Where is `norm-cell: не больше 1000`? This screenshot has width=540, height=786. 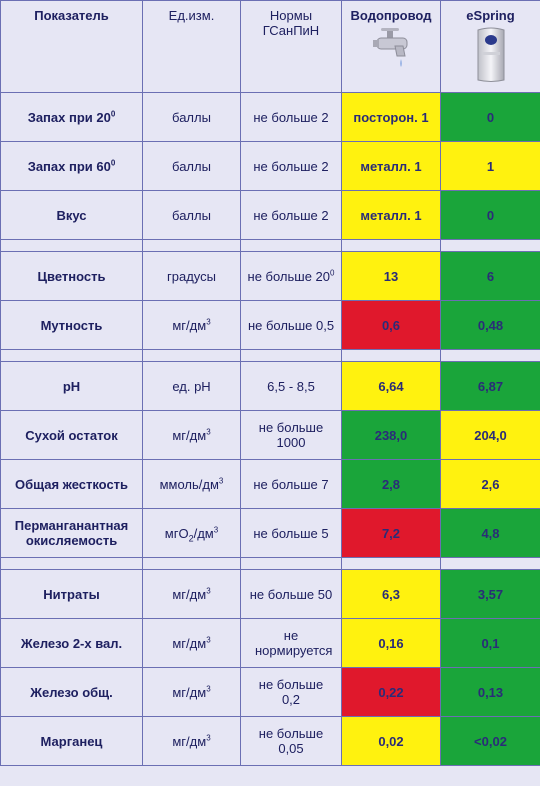 norm-cell: не больше 1000 is located at coordinates (291, 435).